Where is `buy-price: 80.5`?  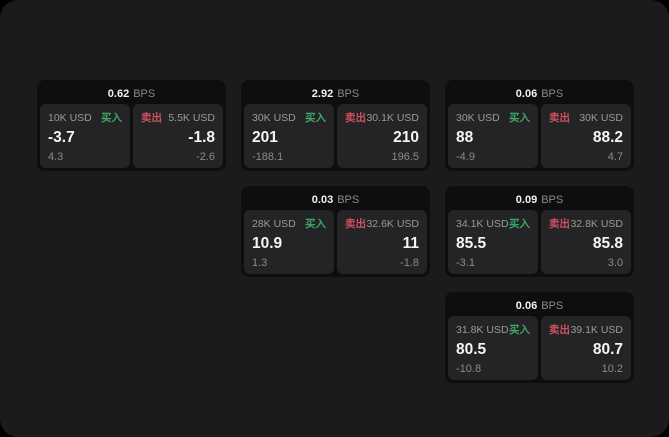 buy-price: 80.5 is located at coordinates (471, 350).